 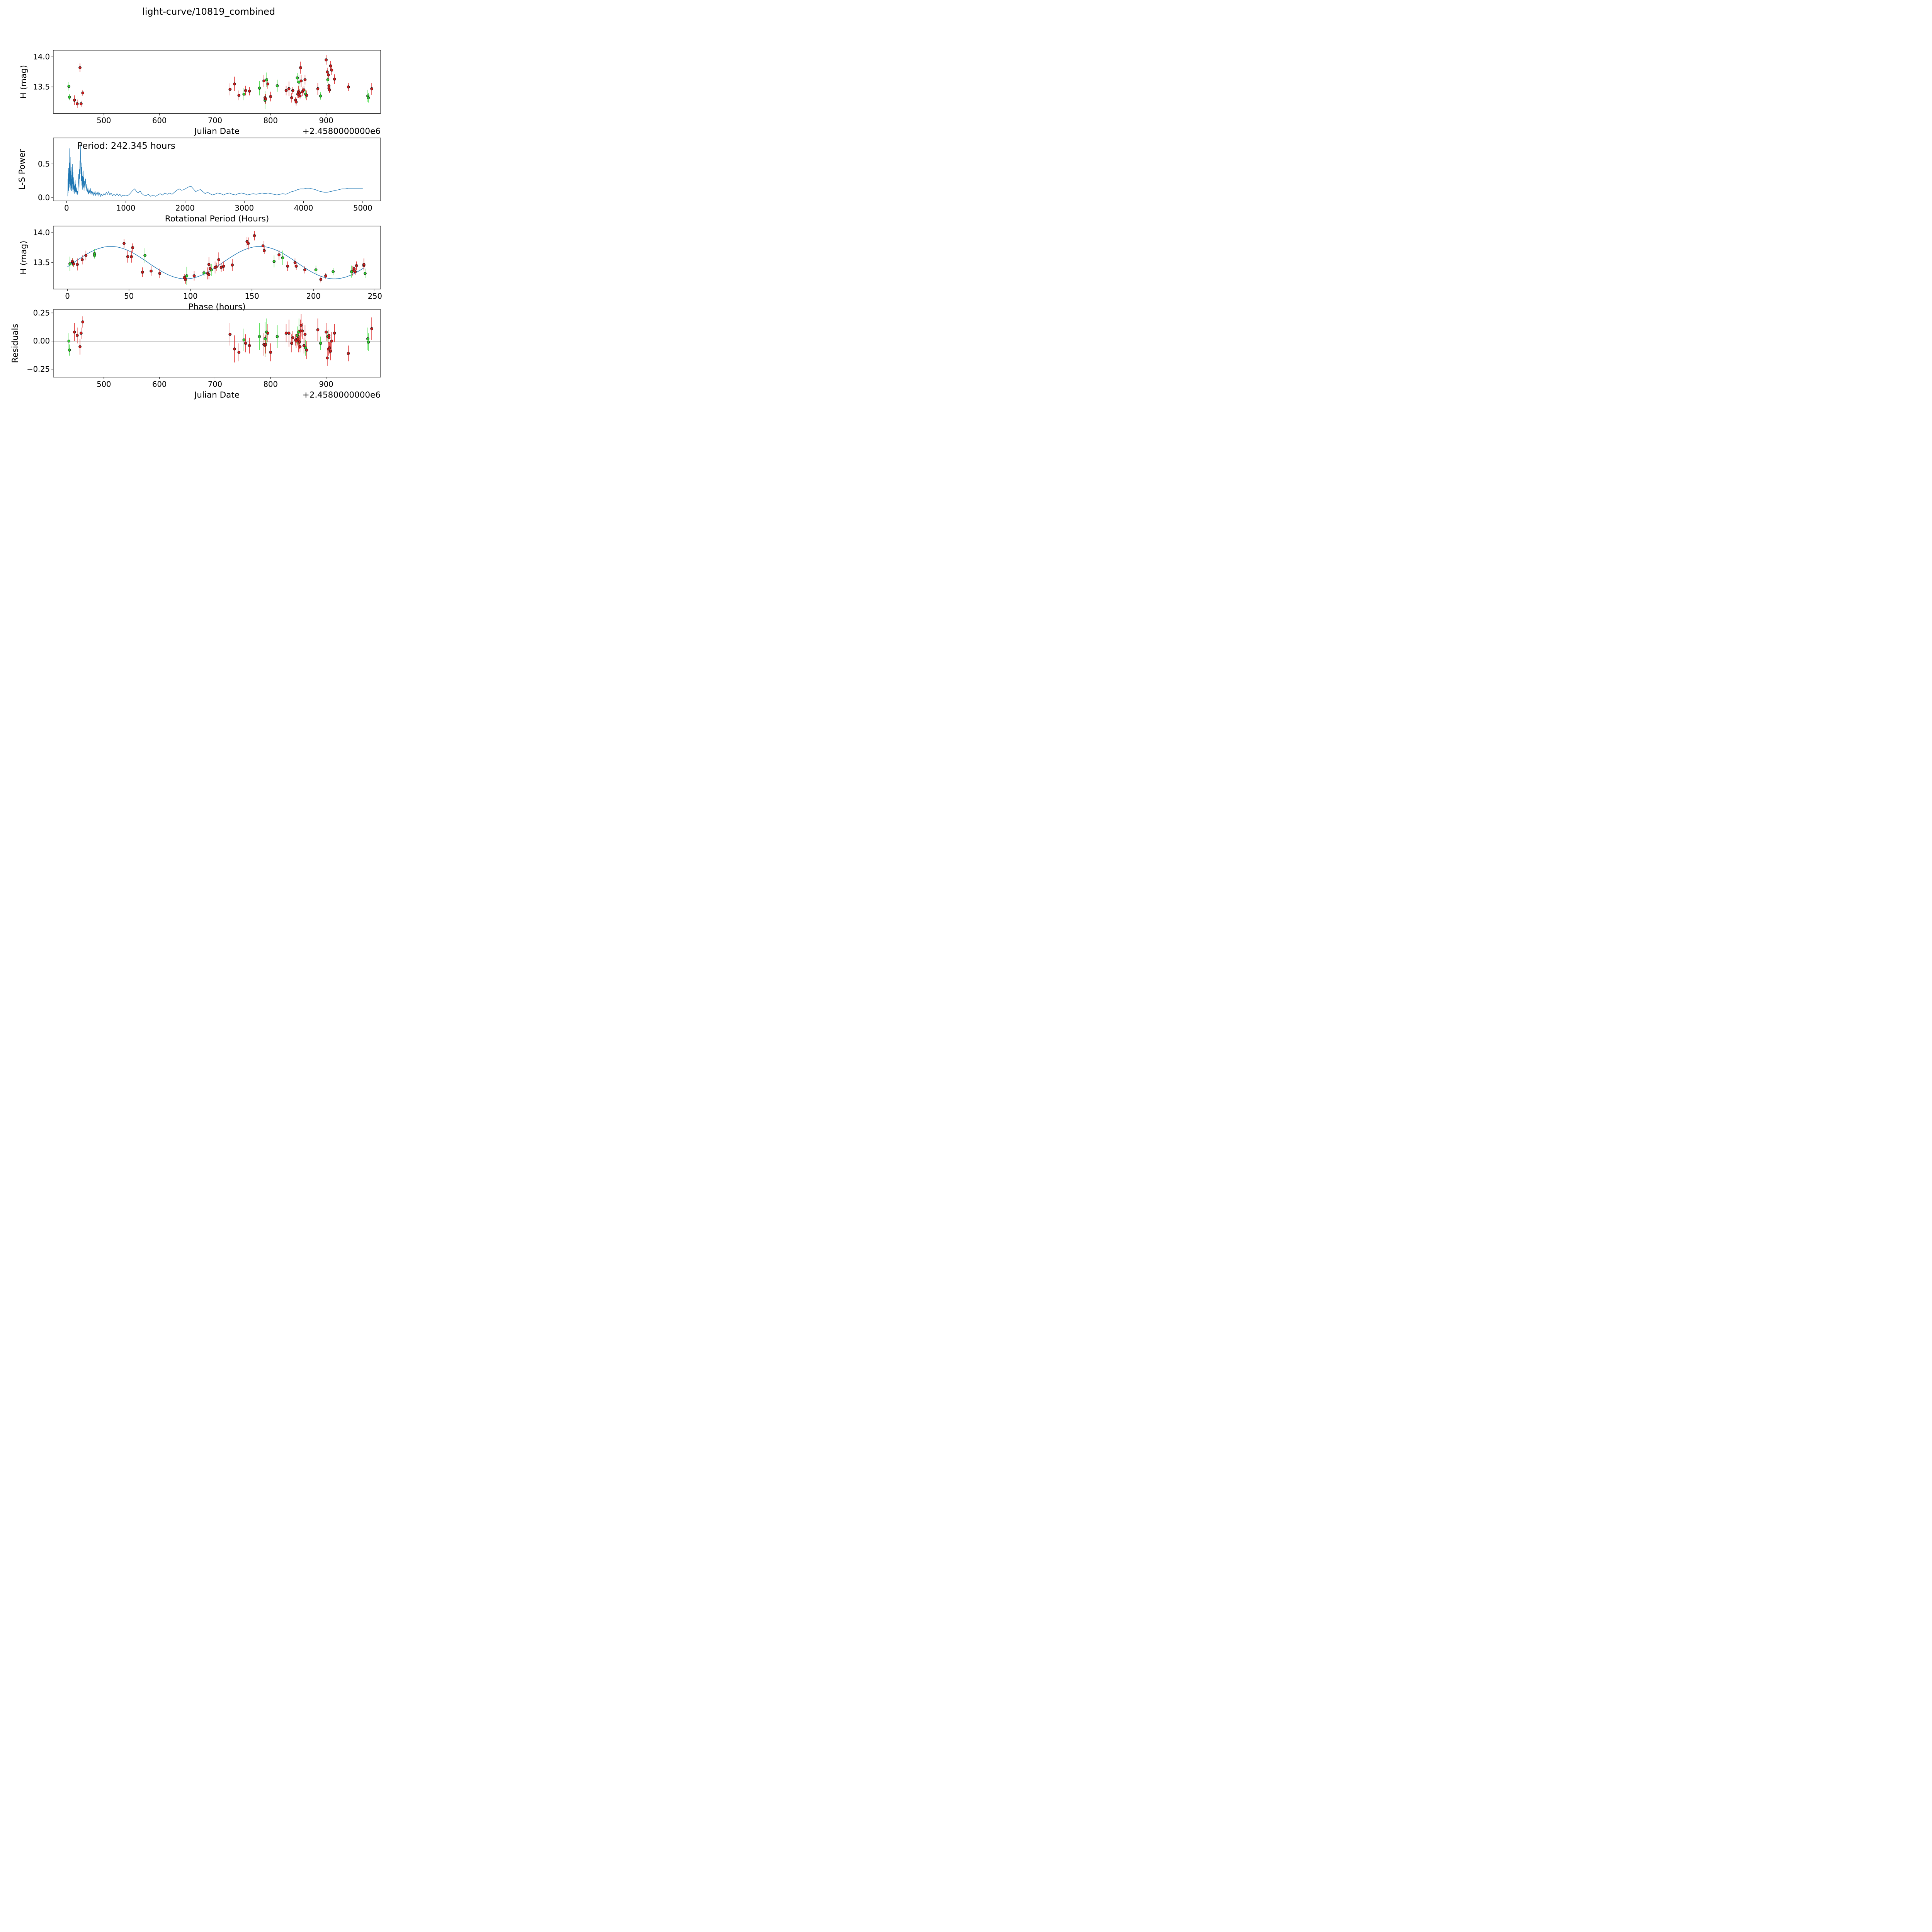 I want to click on residuals-xtick-label: 900, so click(x=326, y=385).